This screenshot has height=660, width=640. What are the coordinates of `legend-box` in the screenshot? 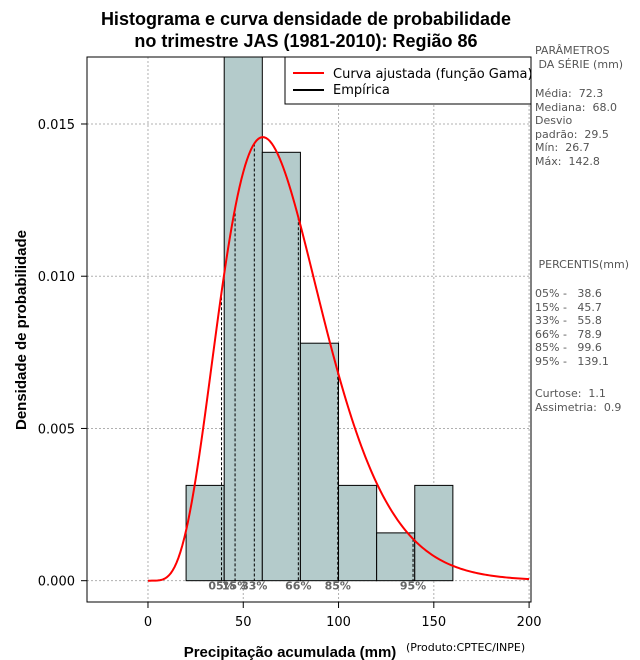 It's located at (408, 80).